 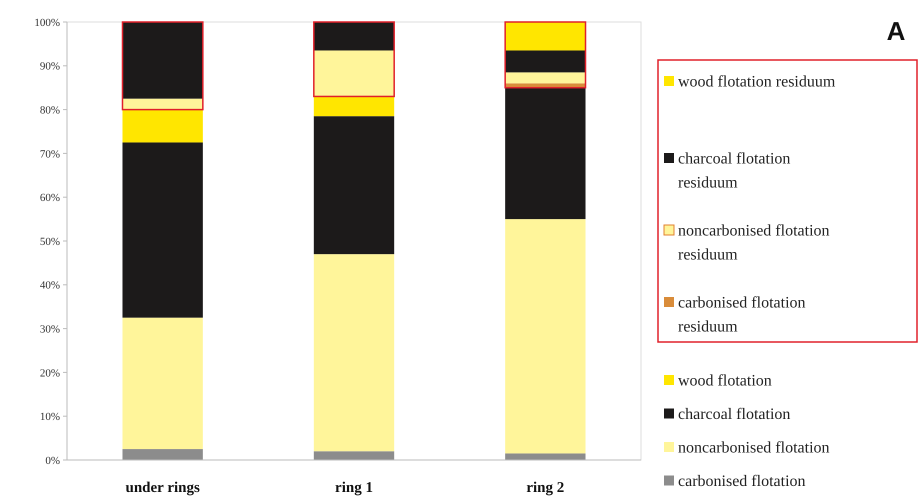 What do you see at coordinates (50, 417) in the screenshot?
I see `y-tick-label: 10%` at bounding box center [50, 417].